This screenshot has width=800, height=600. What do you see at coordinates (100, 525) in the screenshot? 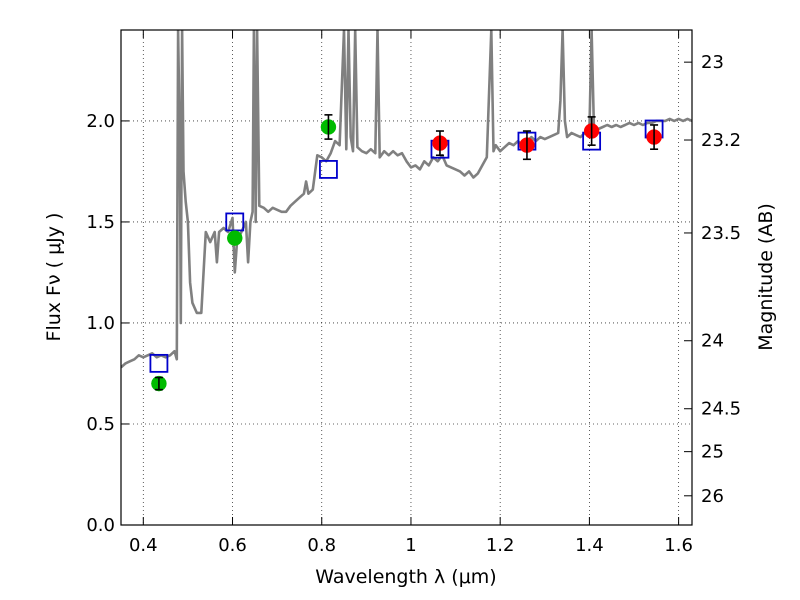
I see `y-tick-label: 0.0` at bounding box center [100, 525].